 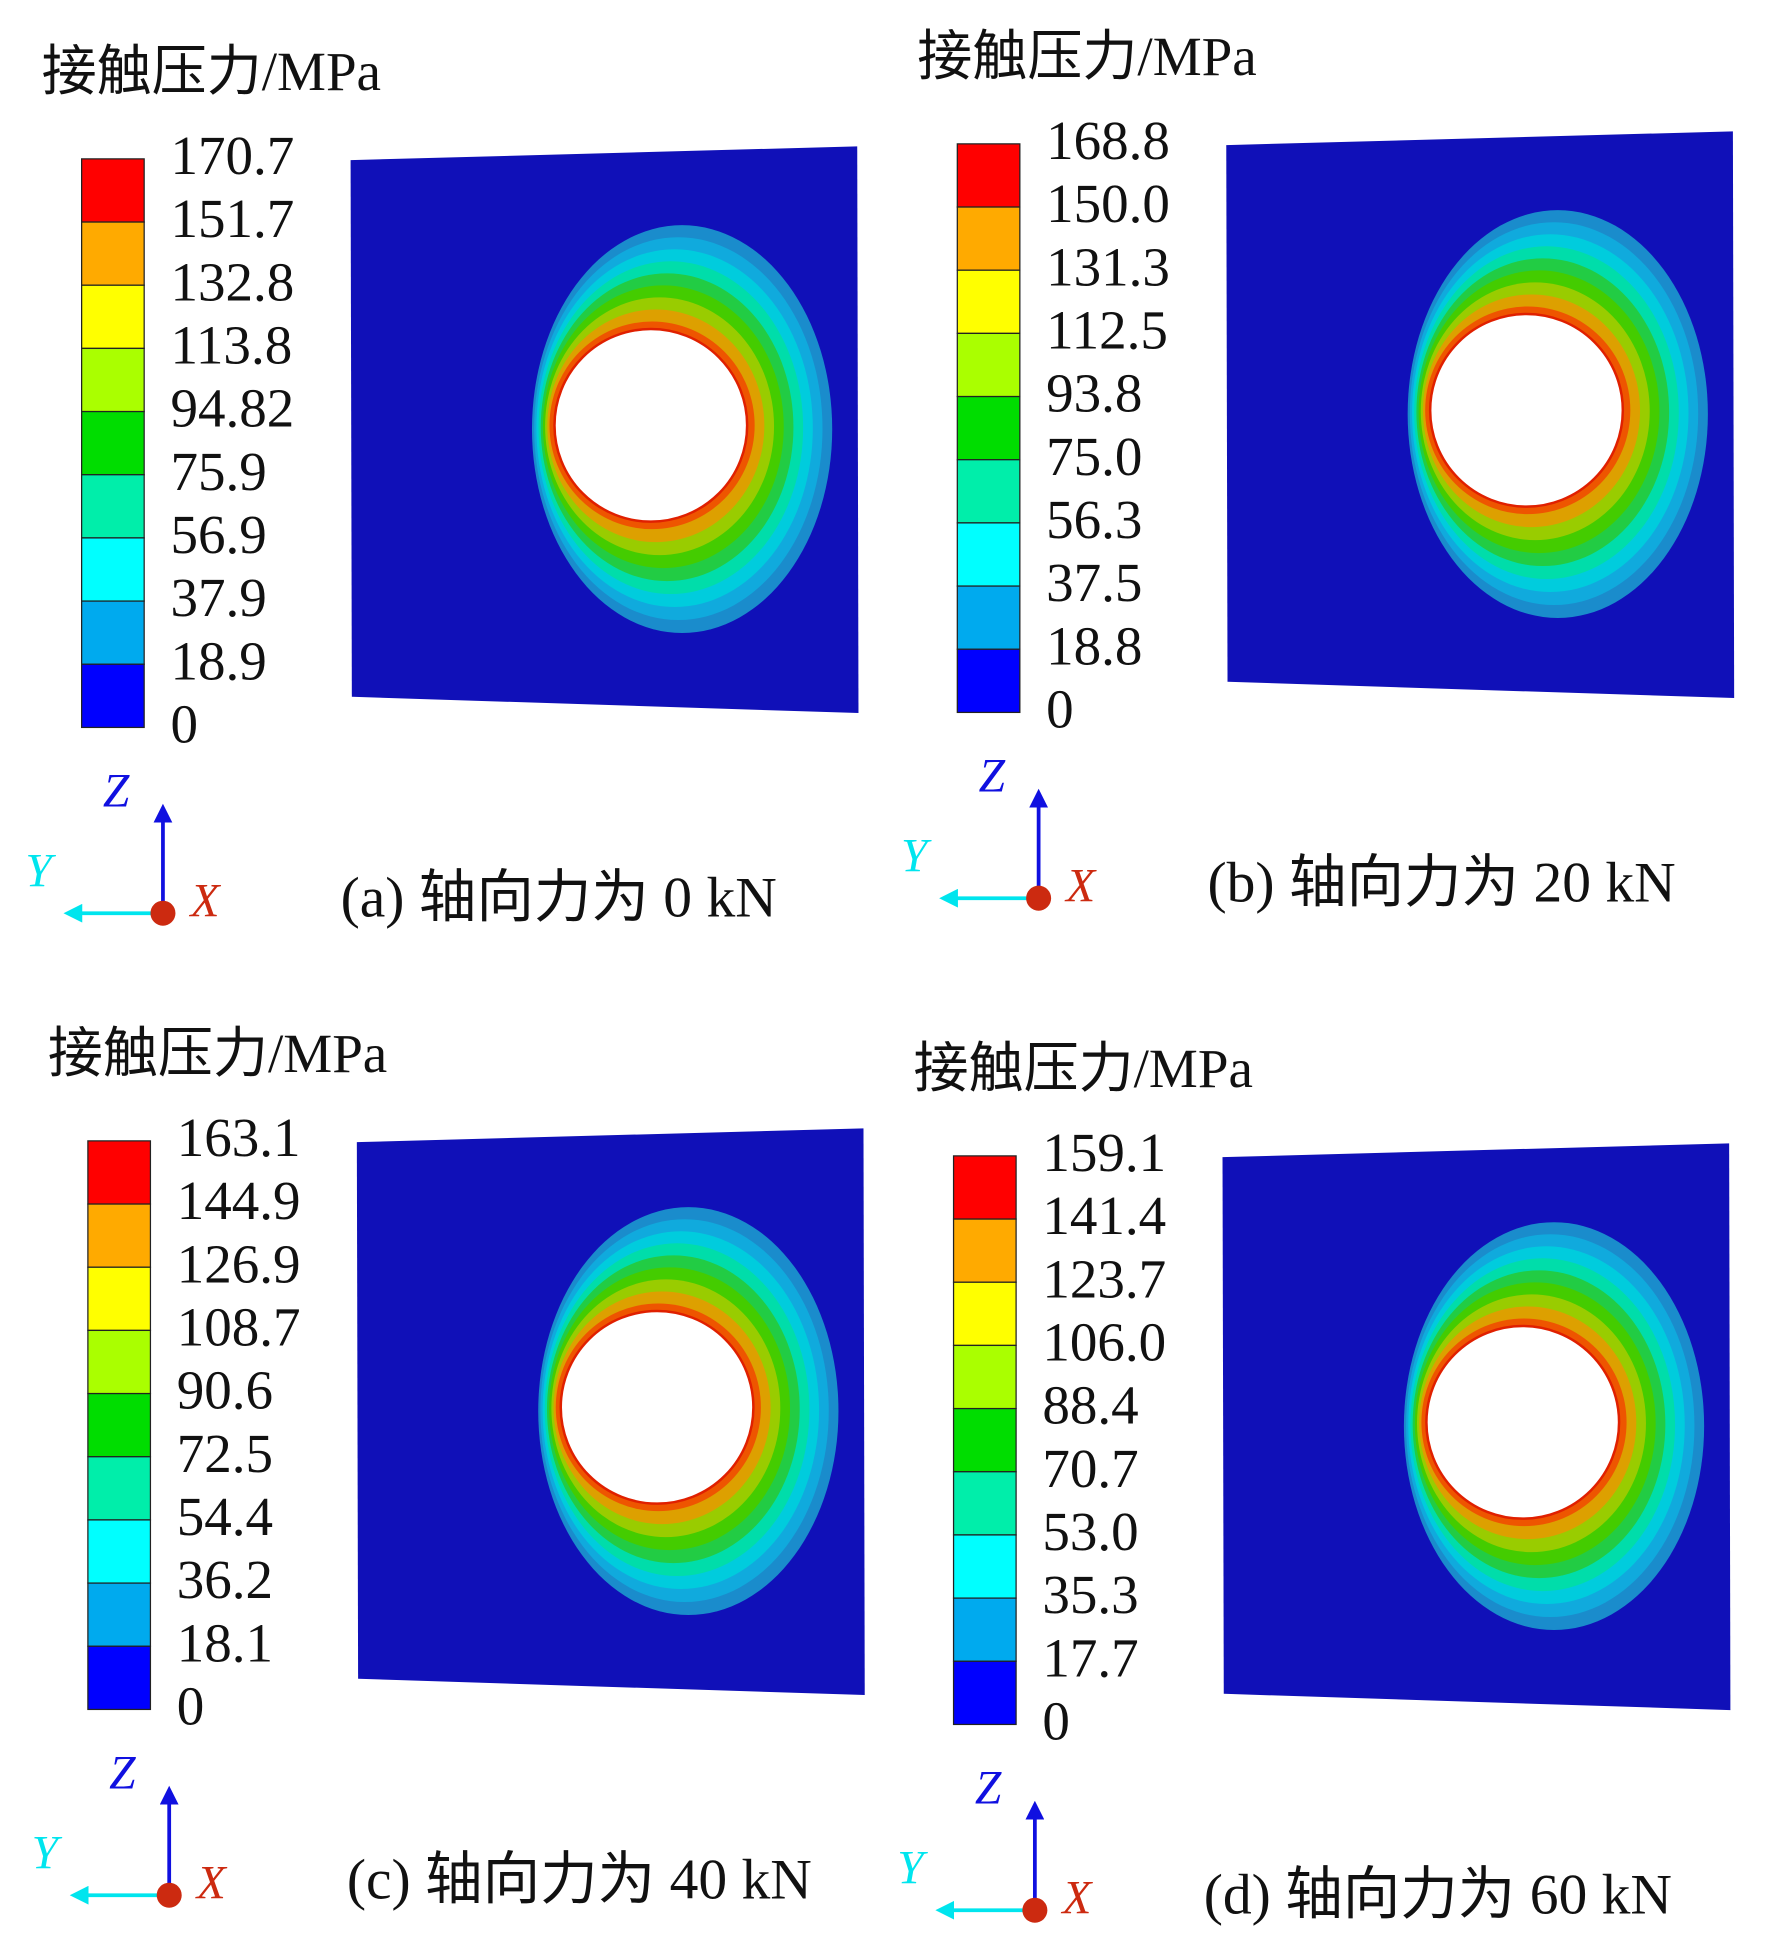 I want to click on legend-label: 70.7, so click(x=1090, y=1468).